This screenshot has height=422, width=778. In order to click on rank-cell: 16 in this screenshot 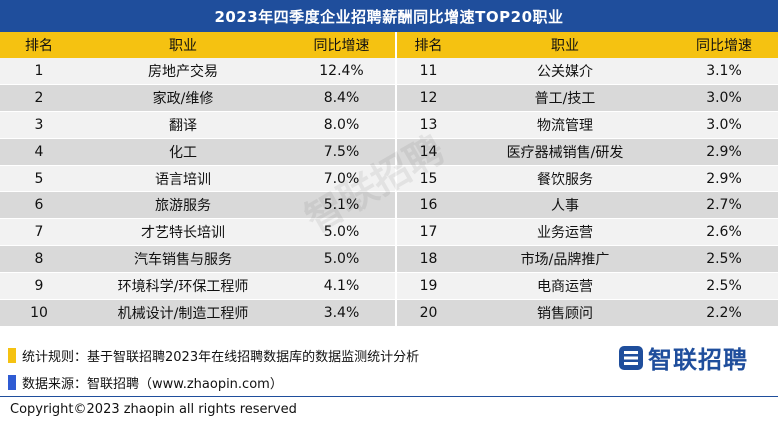, I will do `click(428, 205)`.